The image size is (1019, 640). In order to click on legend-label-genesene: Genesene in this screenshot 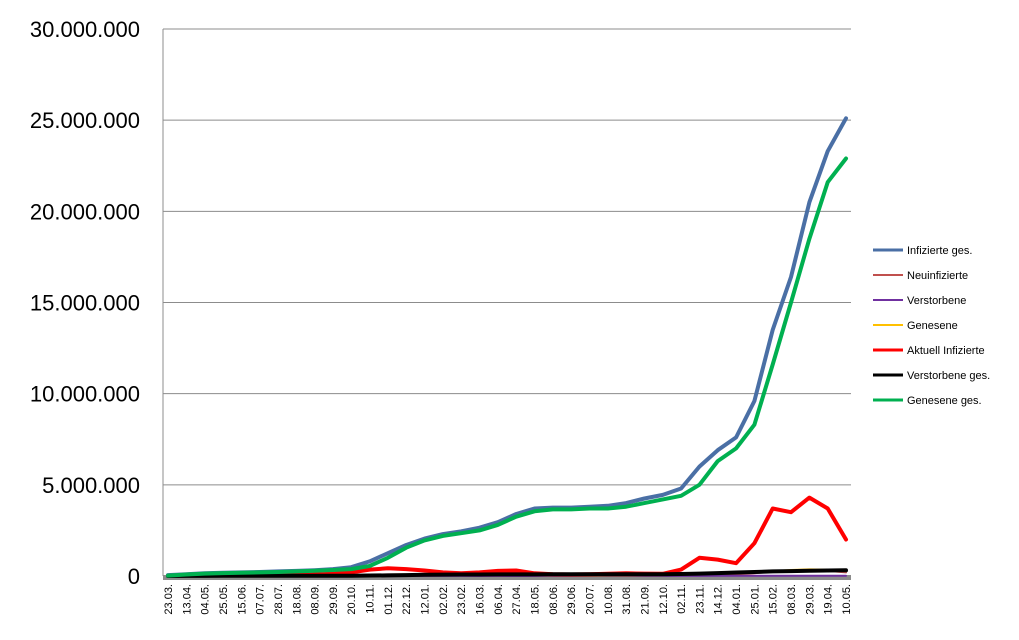, I will do `click(932, 326)`.